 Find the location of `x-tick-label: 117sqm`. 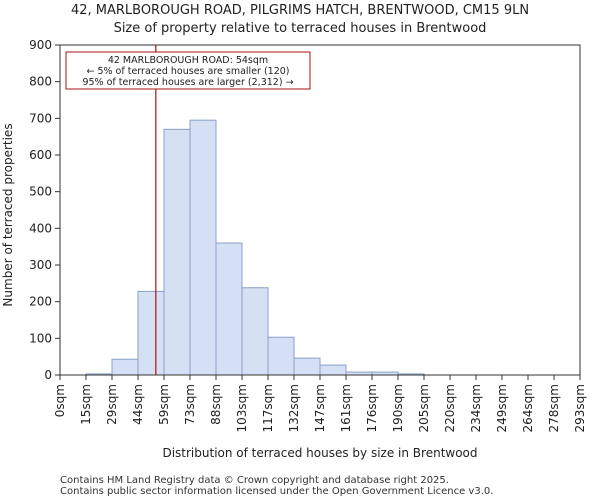

x-tick-label: 117sqm is located at coordinates (268, 408).